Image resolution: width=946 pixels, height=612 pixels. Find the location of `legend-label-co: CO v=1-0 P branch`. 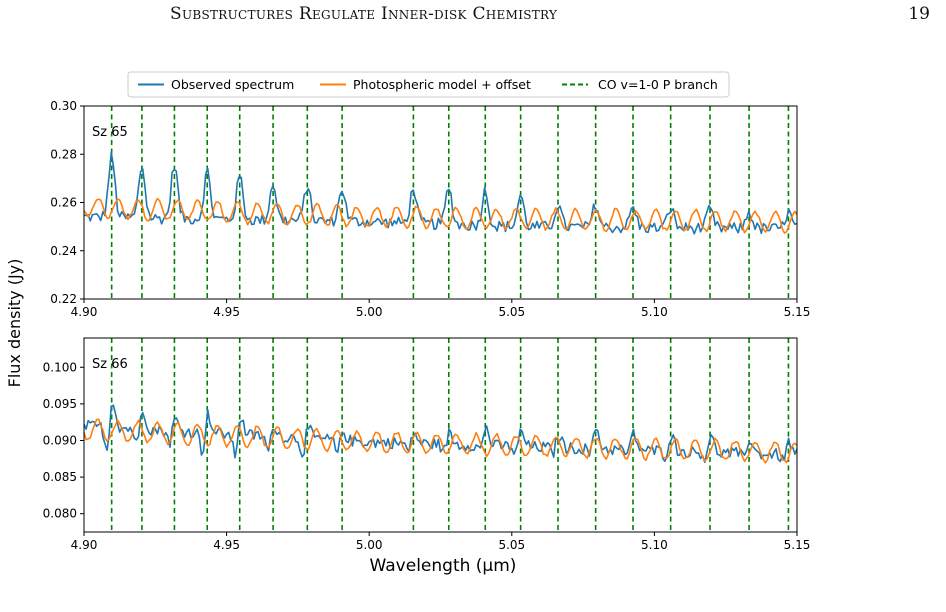

legend-label-co: CO v=1-0 P branch is located at coordinates (658, 84).